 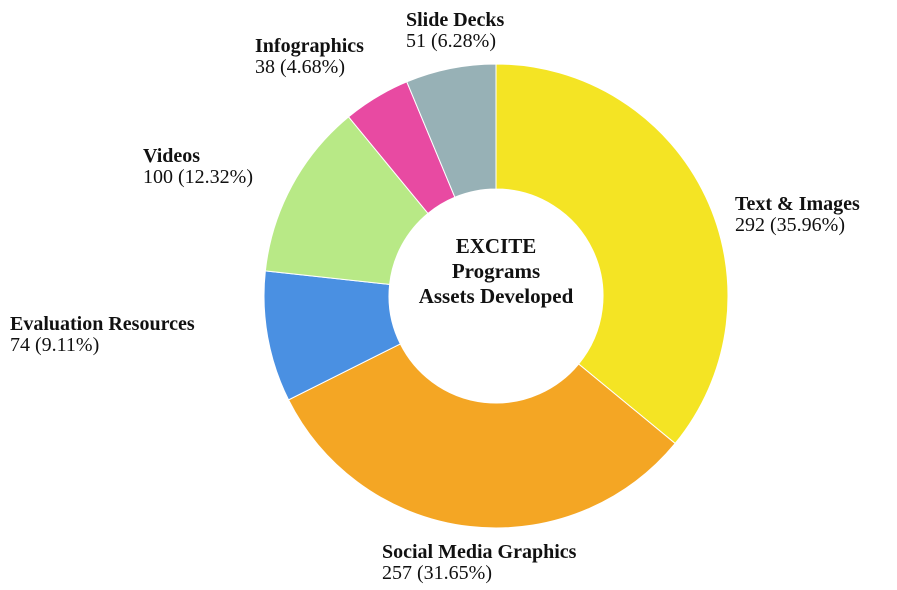 What do you see at coordinates (455, 20) in the screenshot?
I see `slice-label-name: Slide Decks` at bounding box center [455, 20].